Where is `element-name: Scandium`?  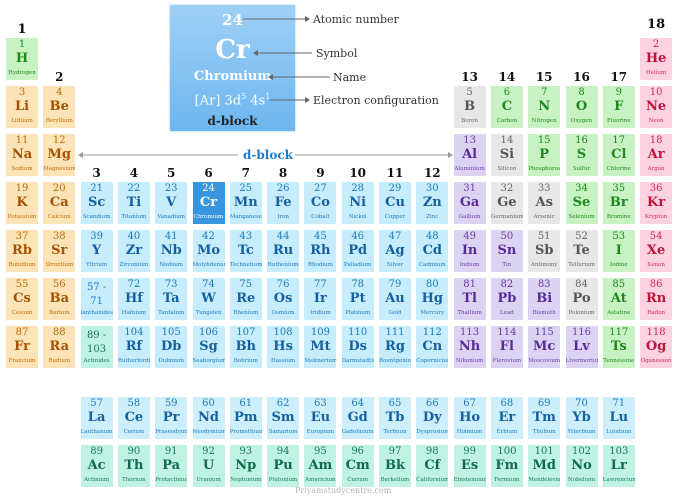 element-name: Scandium is located at coordinates (96, 217).